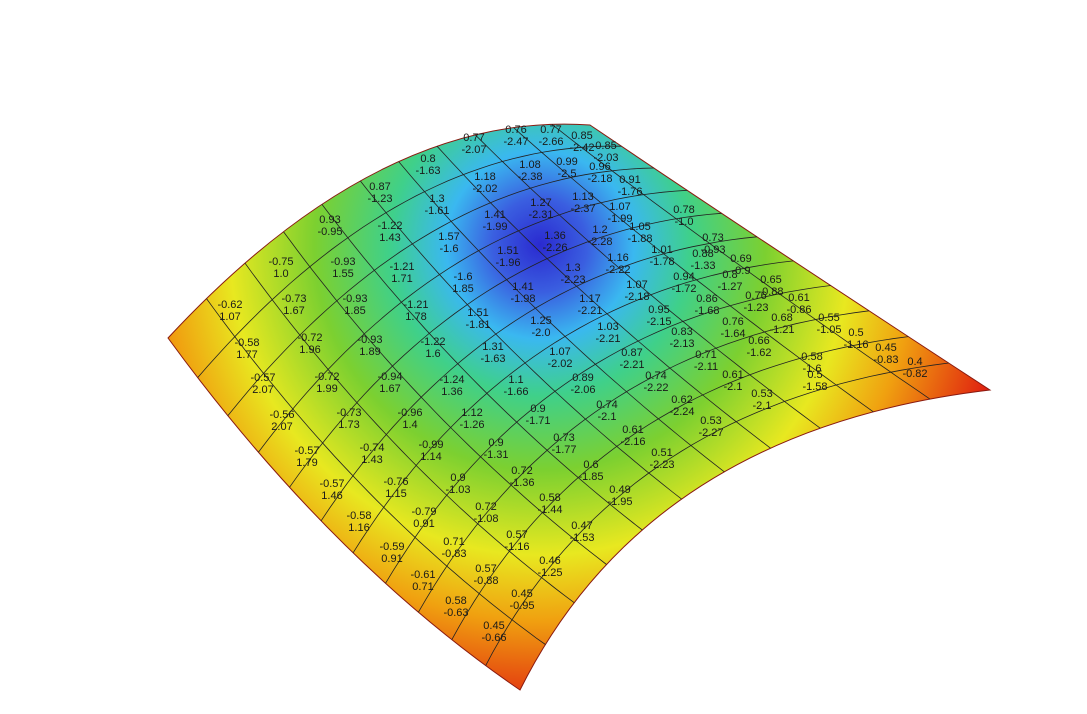  Describe the element at coordinates (293, 299) in the screenshot. I see `value-label: -0.73` at that location.